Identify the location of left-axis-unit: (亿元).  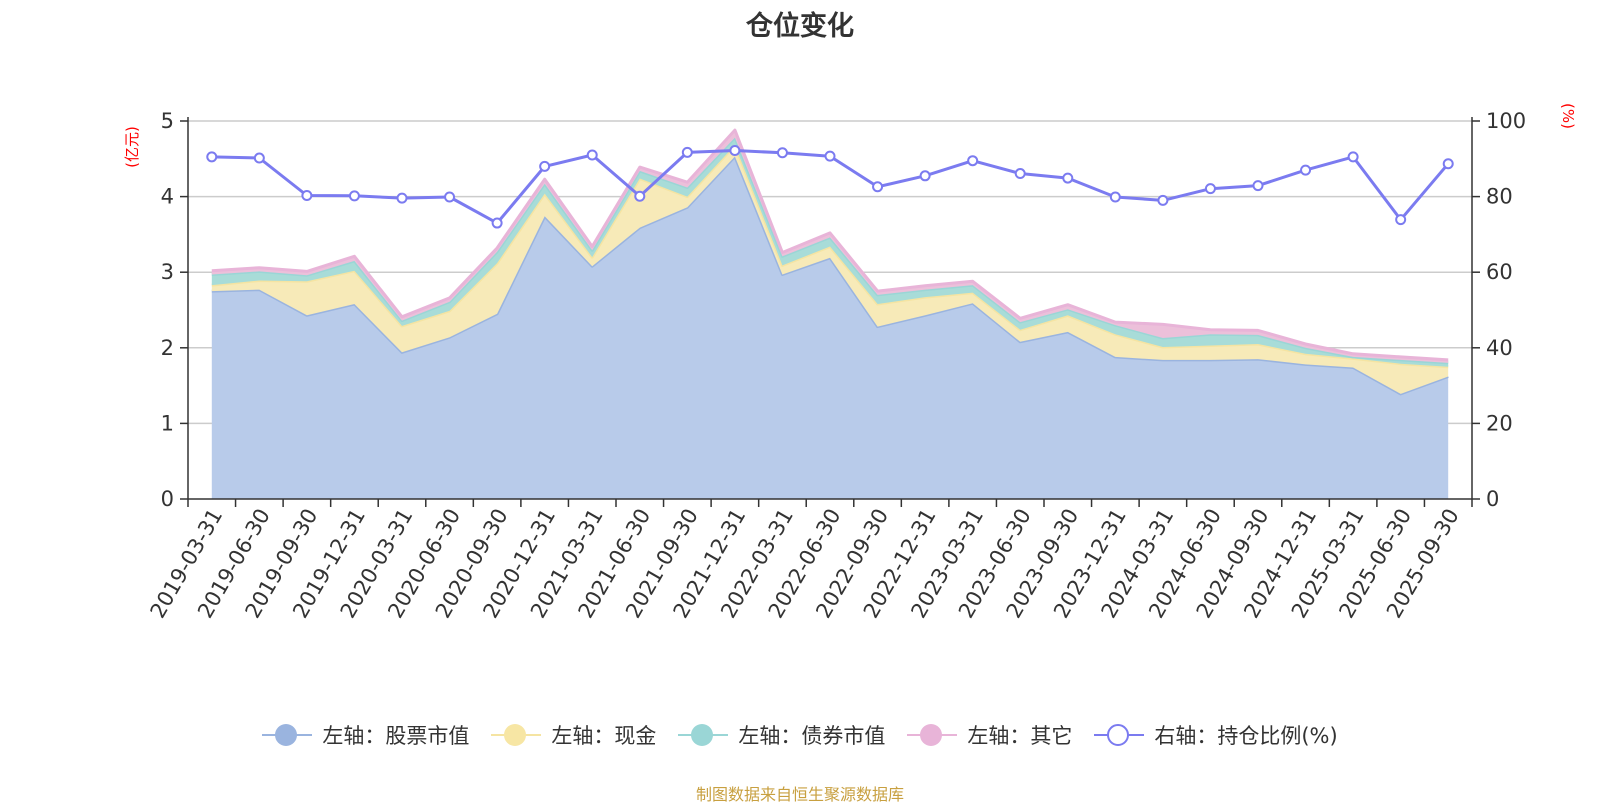
(132, 147).